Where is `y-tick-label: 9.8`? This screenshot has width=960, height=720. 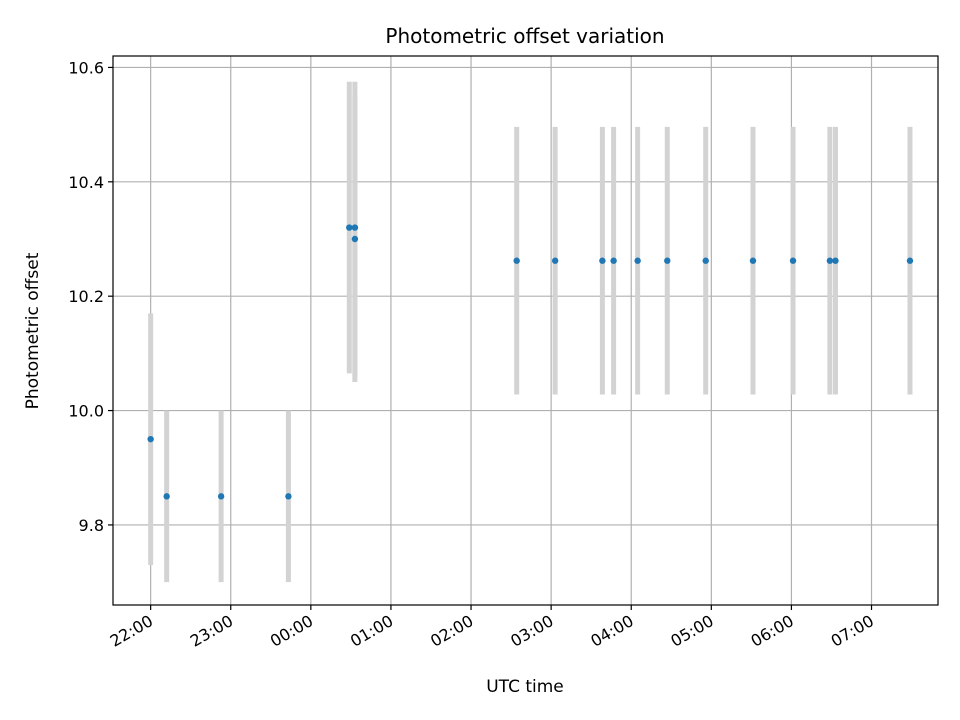
y-tick-label: 9.8 is located at coordinates (91, 525).